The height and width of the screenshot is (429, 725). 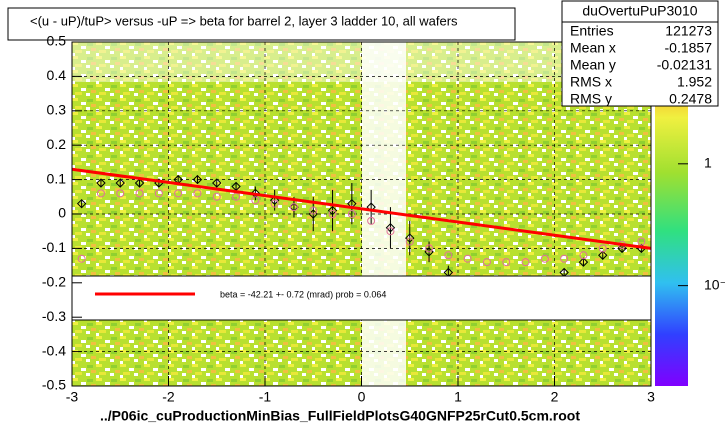 What do you see at coordinates (54, 350) in the screenshot?
I see `y-tick-label: -0.4` at bounding box center [54, 350].